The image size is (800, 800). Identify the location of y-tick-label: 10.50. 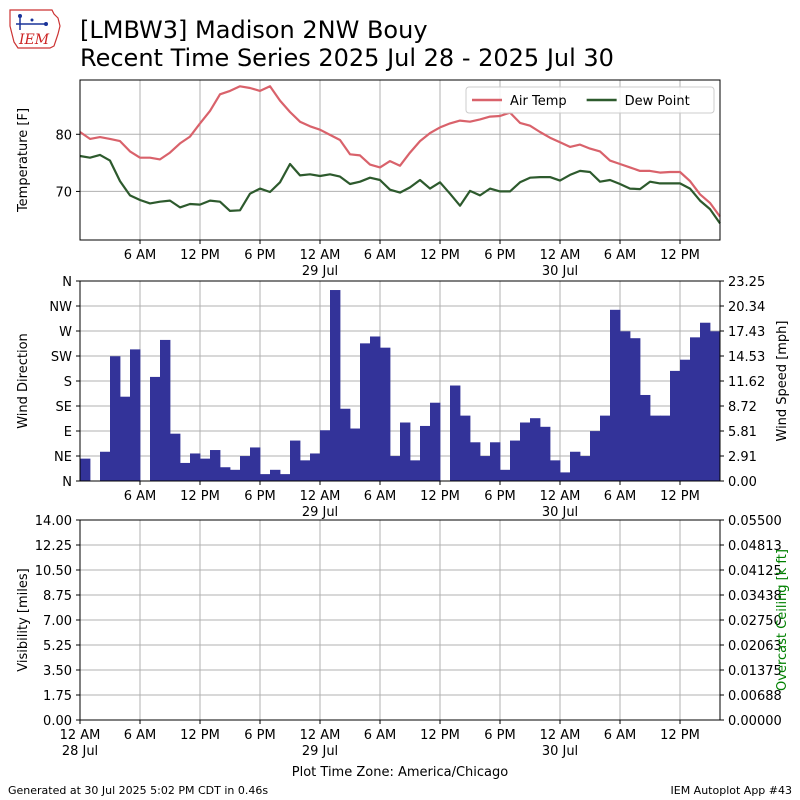
(53, 571).